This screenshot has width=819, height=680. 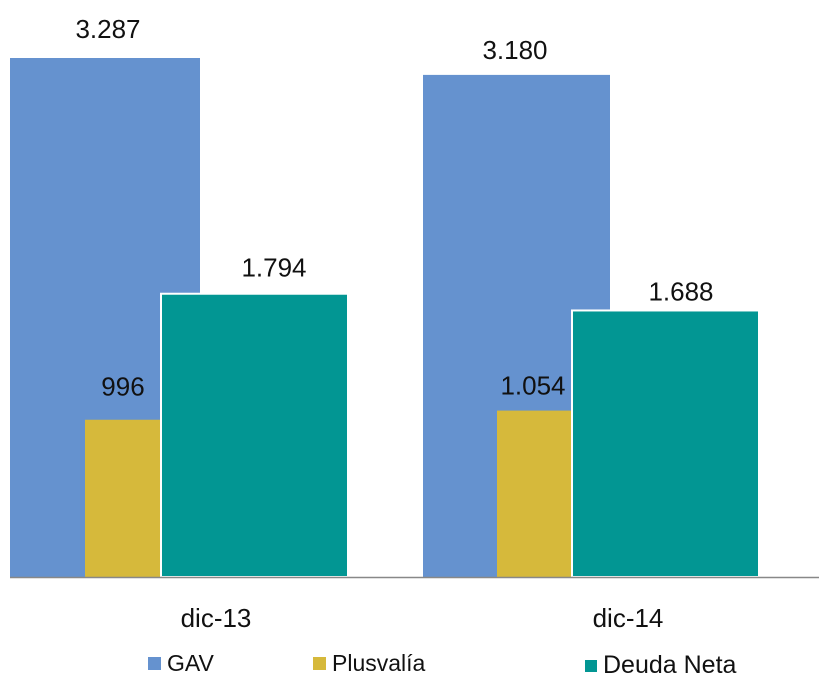 What do you see at coordinates (680, 291) in the screenshot?
I see `data-label-deuda-neta-dic-14: 1.688` at bounding box center [680, 291].